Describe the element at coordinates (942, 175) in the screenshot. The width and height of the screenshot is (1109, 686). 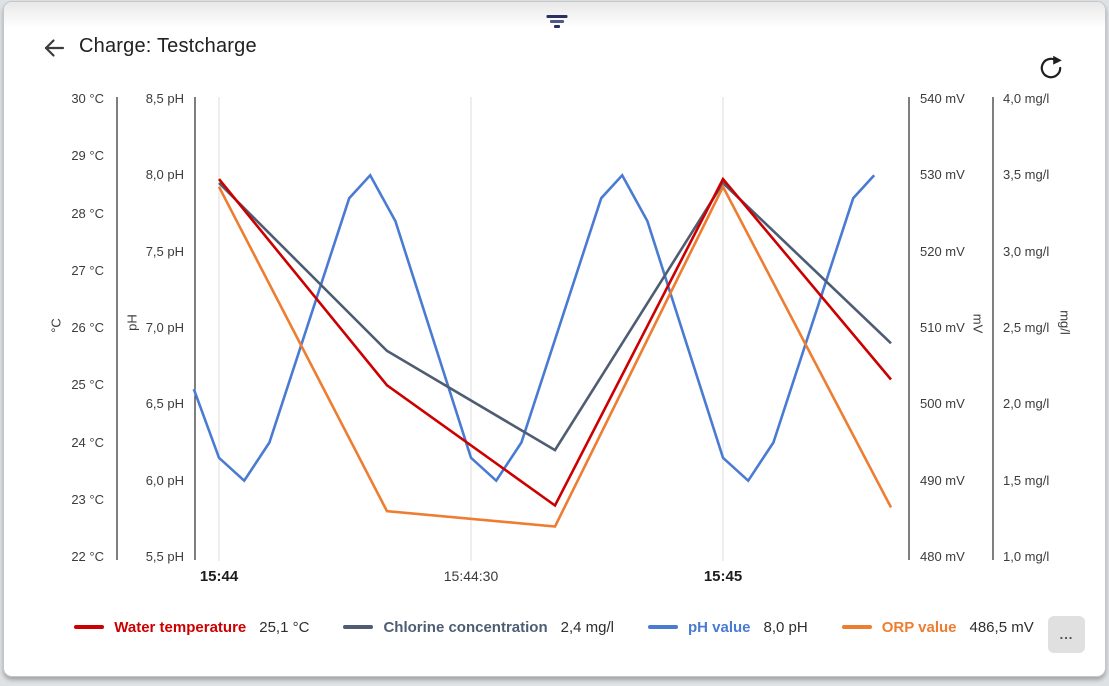
I see `y-tick-label-mv: 530 mV` at that location.